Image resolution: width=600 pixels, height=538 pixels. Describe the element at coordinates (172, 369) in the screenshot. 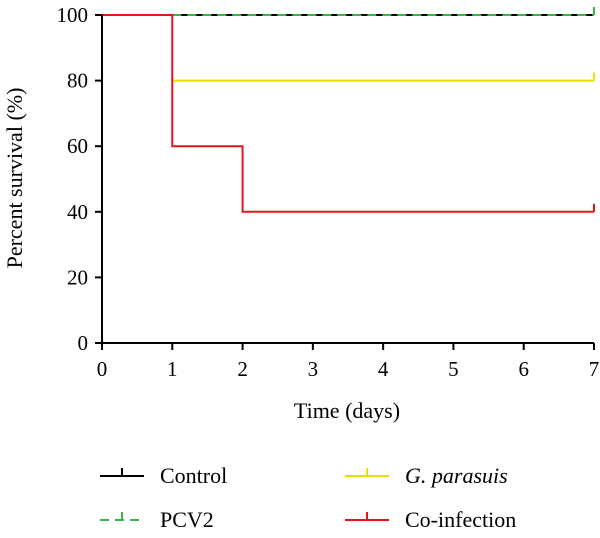

I see `x-tick-label: 1` at that location.